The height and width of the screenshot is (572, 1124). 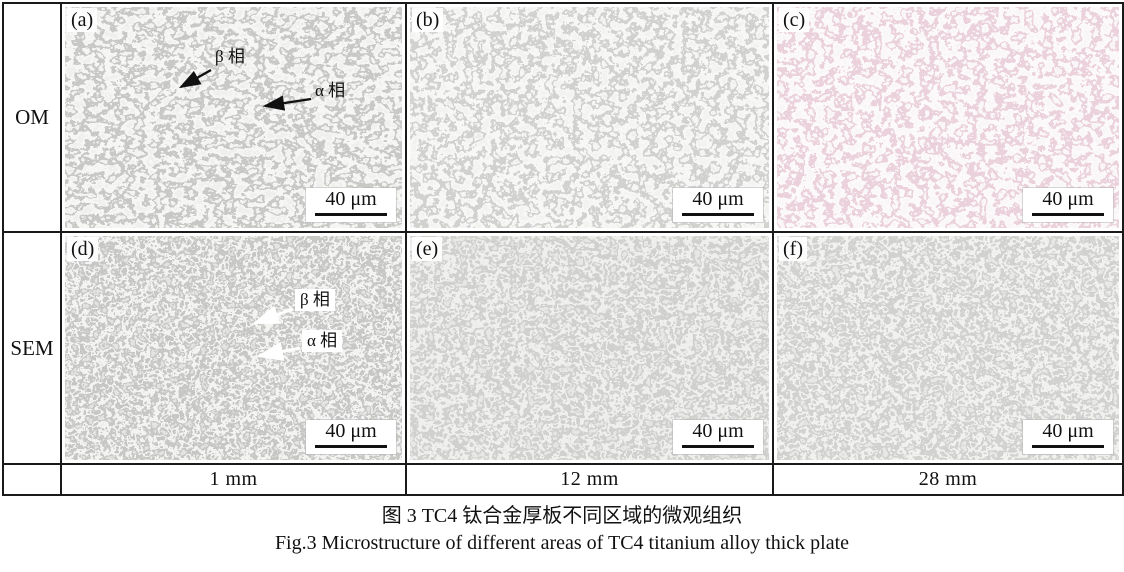 I want to click on micrograph-panel-a: β 相 α 相 (a) 40 μm, so click(x=233, y=117).